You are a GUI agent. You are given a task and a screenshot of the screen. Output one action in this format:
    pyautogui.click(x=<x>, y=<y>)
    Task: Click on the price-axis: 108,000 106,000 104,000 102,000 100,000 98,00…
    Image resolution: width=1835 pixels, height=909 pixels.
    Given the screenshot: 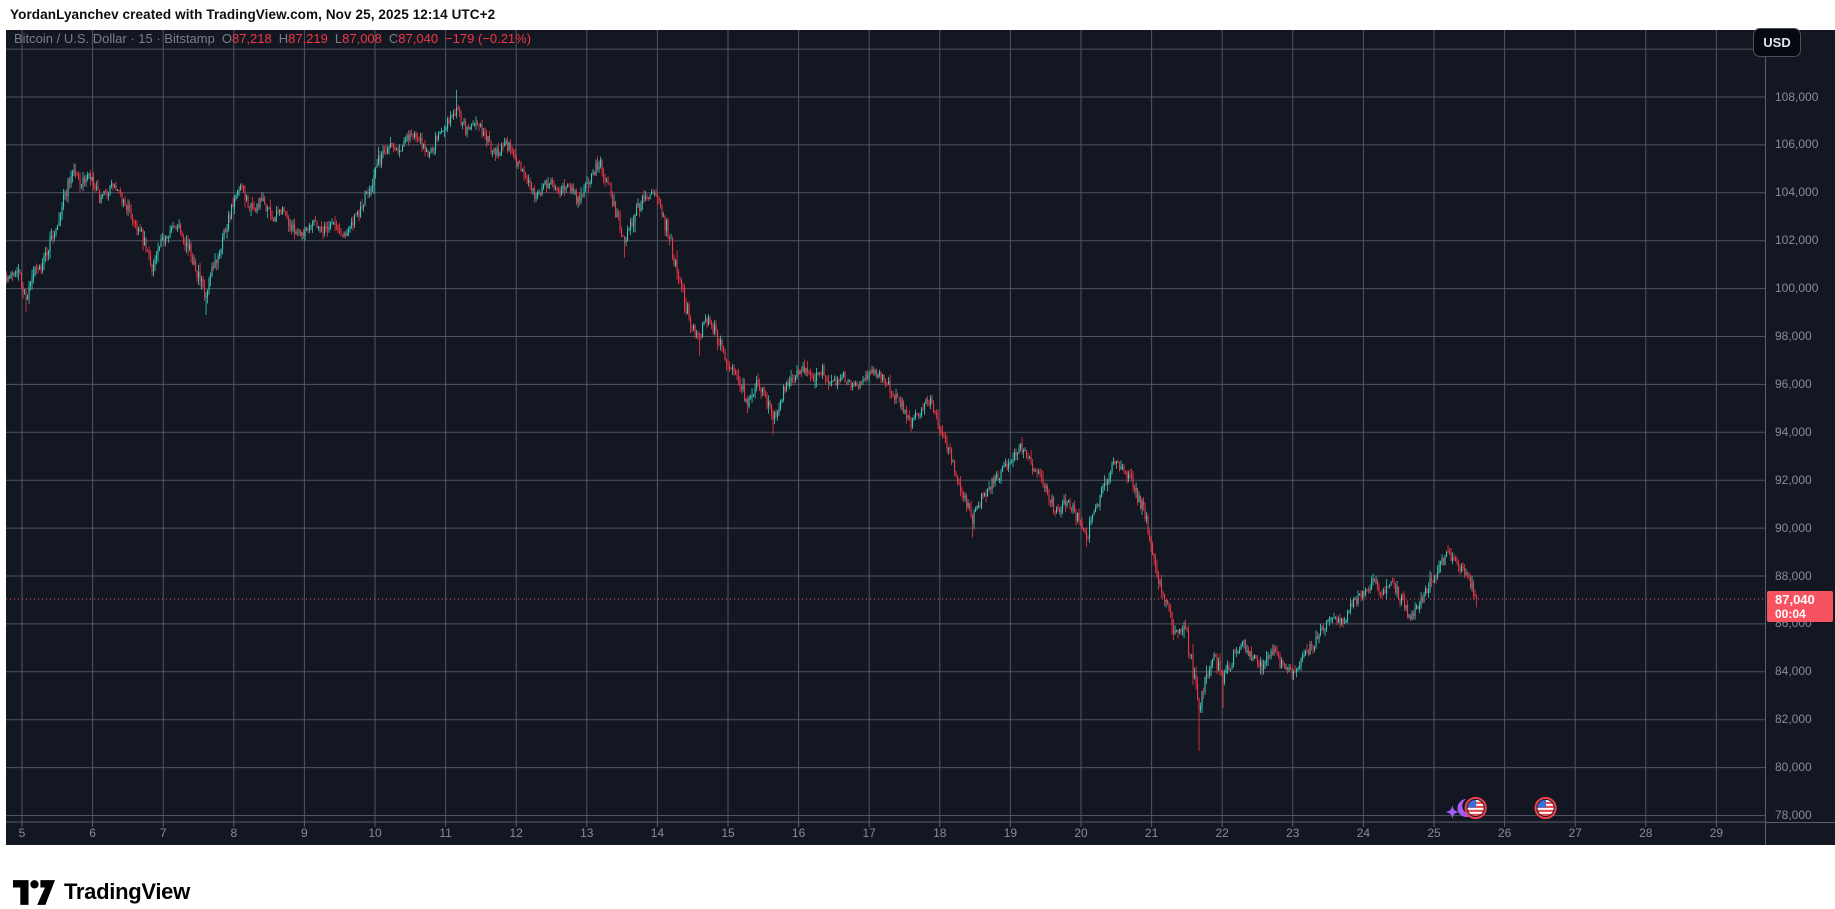 What is the action you would take?
    pyautogui.click(x=1800, y=426)
    